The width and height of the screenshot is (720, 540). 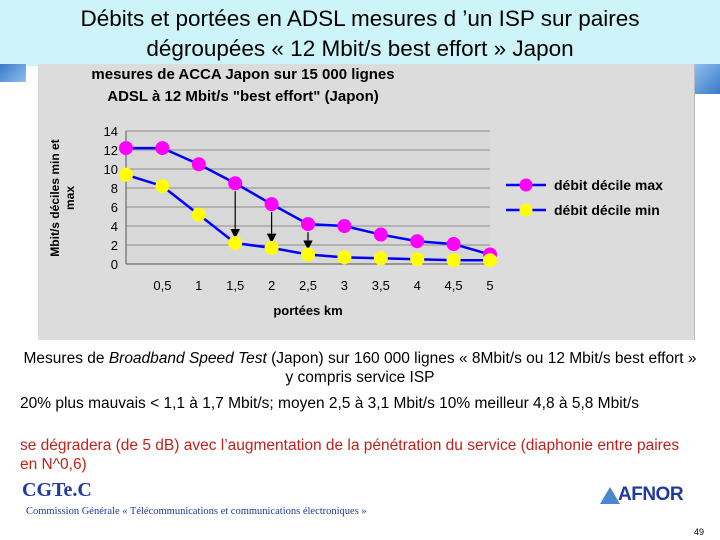 I want to click on x-tick-label: 4, so click(x=417, y=285).